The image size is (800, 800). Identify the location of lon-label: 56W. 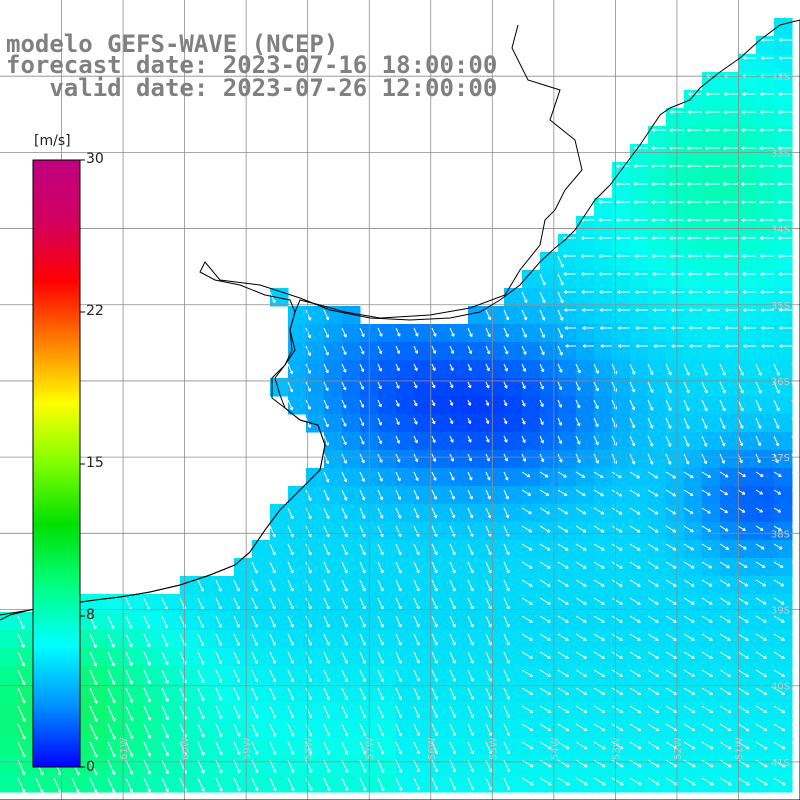
(432, 748).